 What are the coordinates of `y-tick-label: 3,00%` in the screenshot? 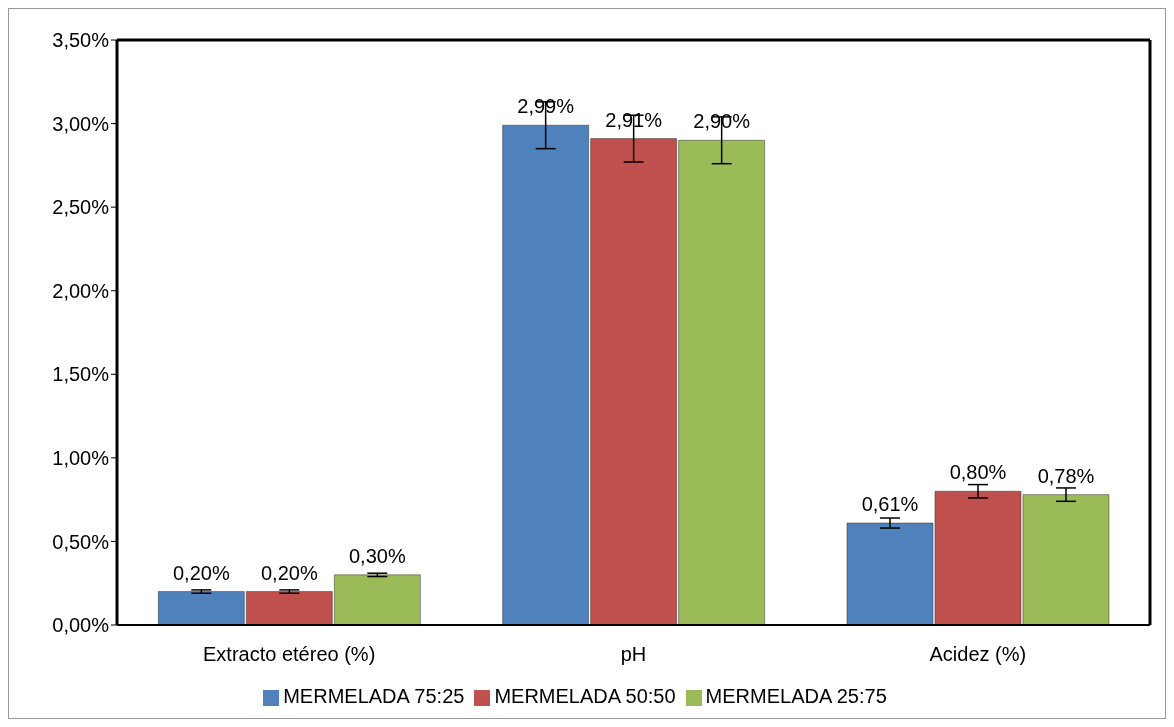 It's located at (81, 123).